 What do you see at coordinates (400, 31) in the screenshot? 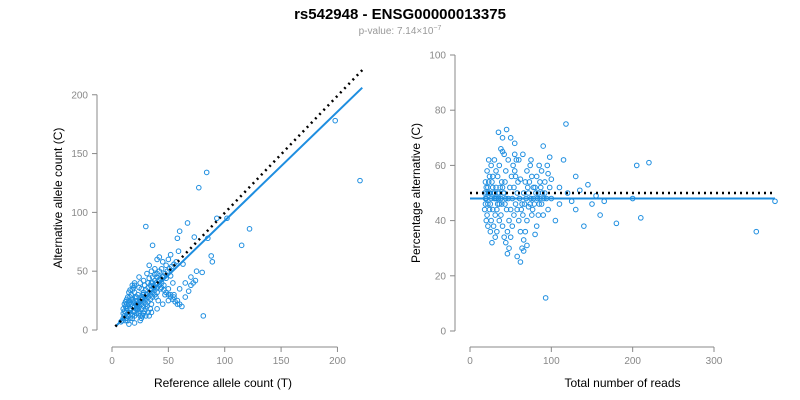
I see `chart-subtitle: p-value: 7.14×10−7` at bounding box center [400, 31].